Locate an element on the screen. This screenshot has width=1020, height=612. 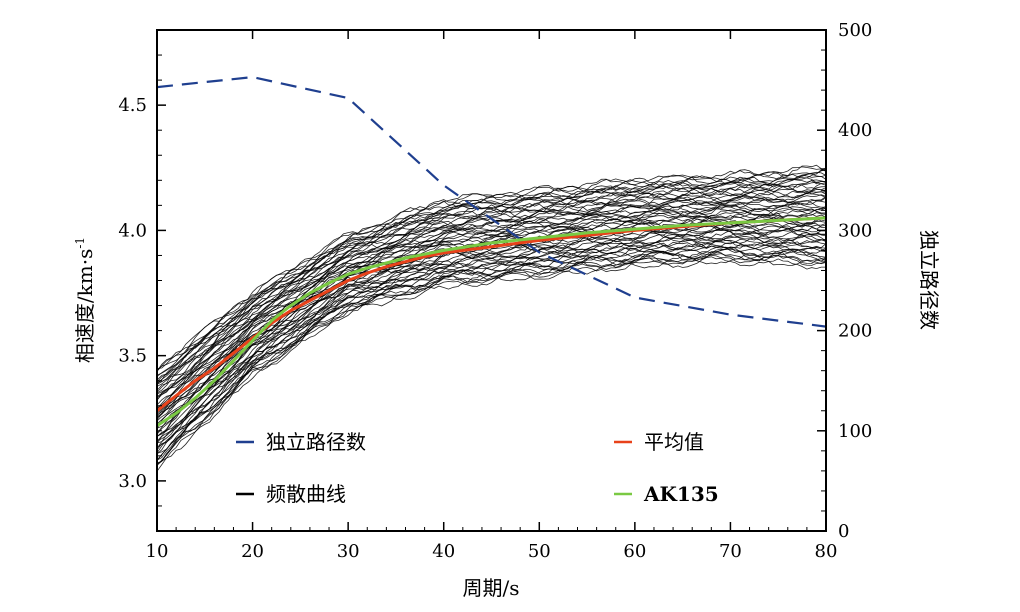
y-left-axis-title-group: 相速度/km·s-1 is located at coordinates (85, 300).